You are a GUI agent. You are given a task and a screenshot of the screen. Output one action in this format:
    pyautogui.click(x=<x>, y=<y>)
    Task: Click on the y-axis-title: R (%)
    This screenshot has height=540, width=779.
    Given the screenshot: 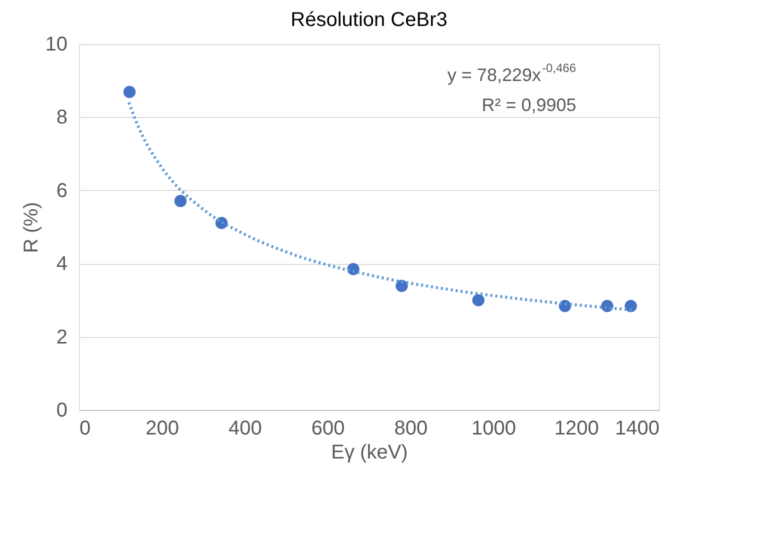 What is the action you would take?
    pyautogui.click(x=31, y=228)
    